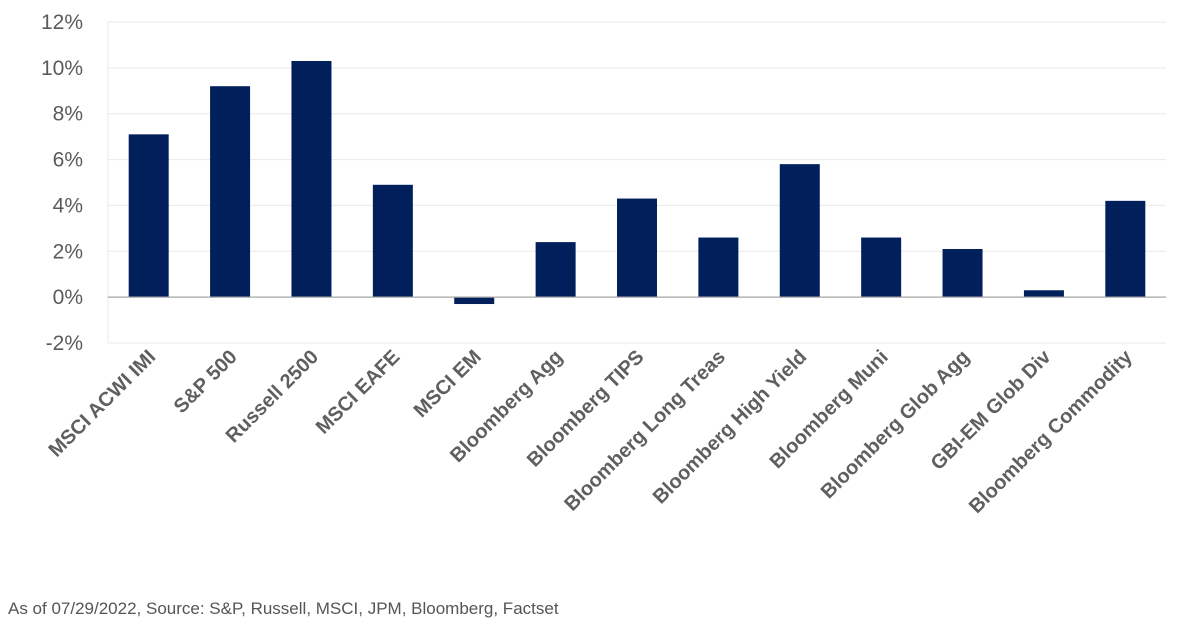 Image resolution: width=1180 pixels, height=625 pixels. I want to click on x-category-label: Bloomberg Long Treas, so click(645, 431).